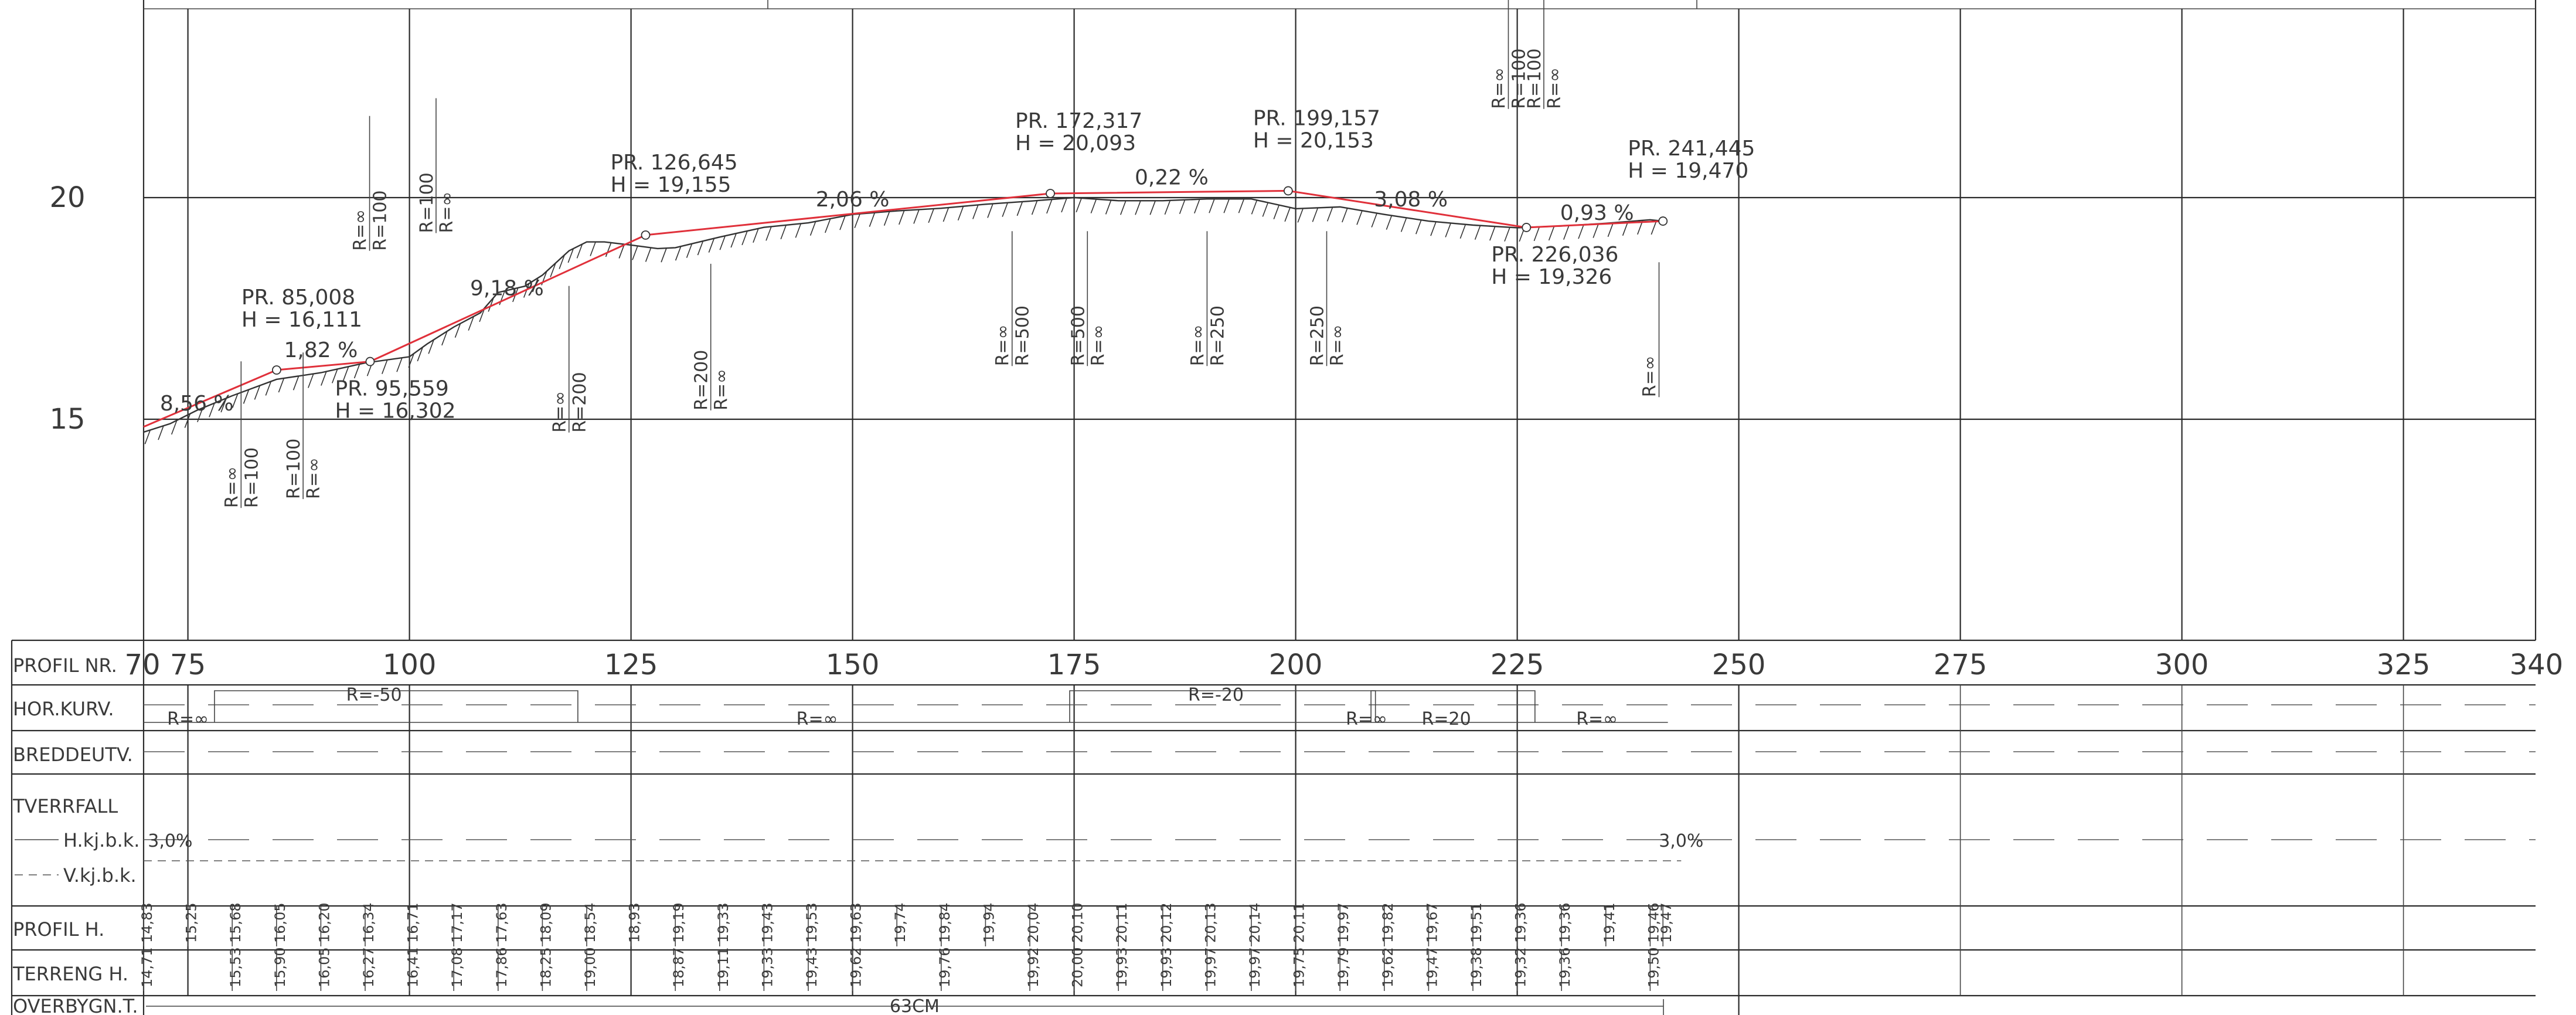  Describe the element at coordinates (1078, 121) in the screenshot. I see `vertical-point-station: PR. 172,317` at that location.